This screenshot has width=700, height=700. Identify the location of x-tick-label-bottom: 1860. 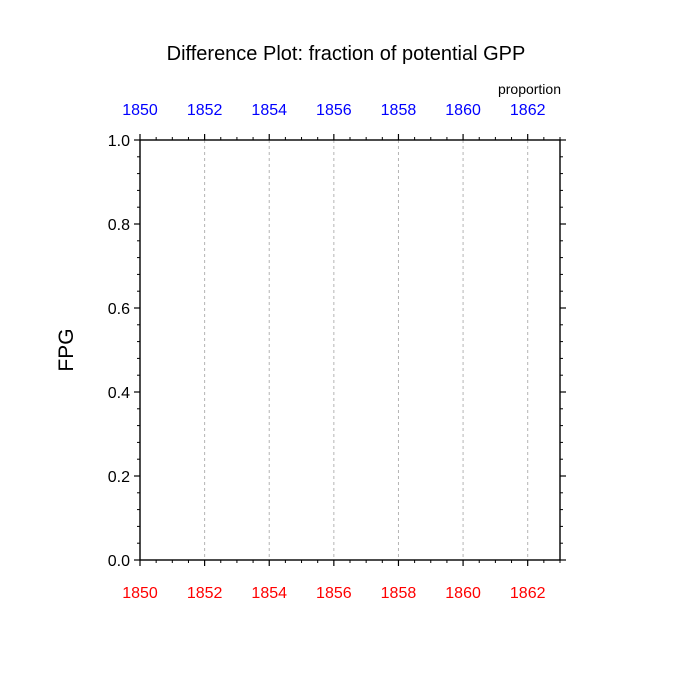
(463, 593).